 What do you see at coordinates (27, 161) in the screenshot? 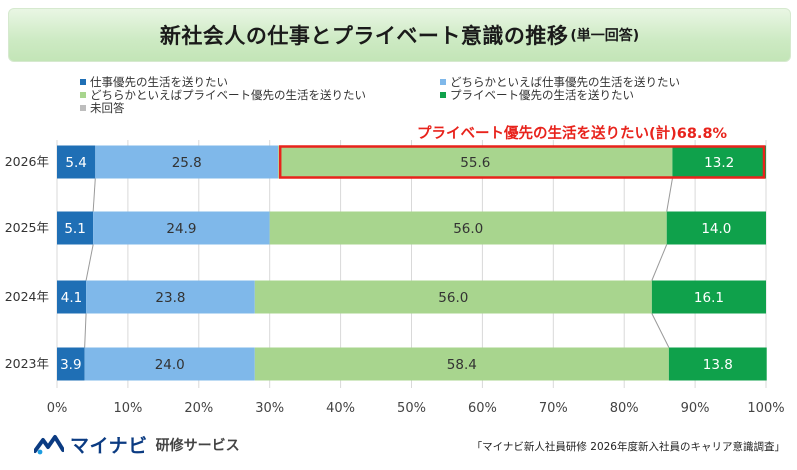
I see `category-label: 2026年` at bounding box center [27, 161].